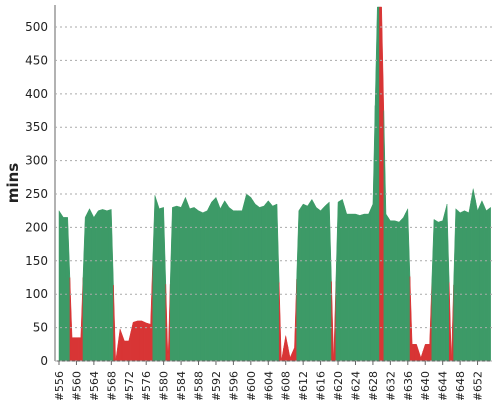 The image size is (500, 400). I want to click on x-tick-label: #572, so click(129, 385).